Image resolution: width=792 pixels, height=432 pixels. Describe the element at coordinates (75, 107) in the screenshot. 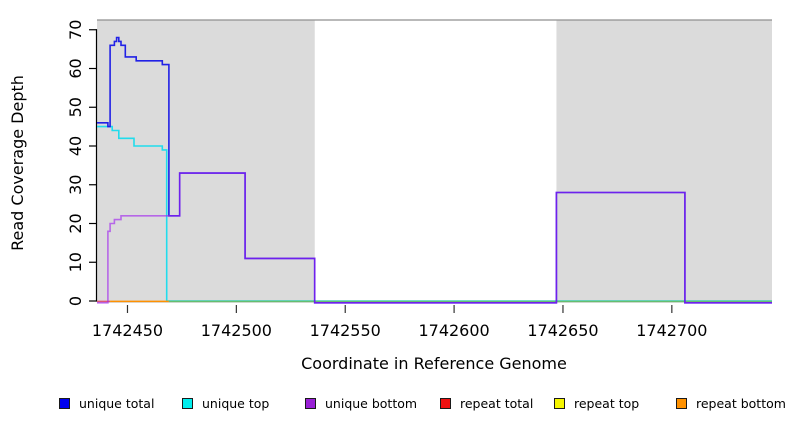

I see `y-tick-label: 50` at that location.